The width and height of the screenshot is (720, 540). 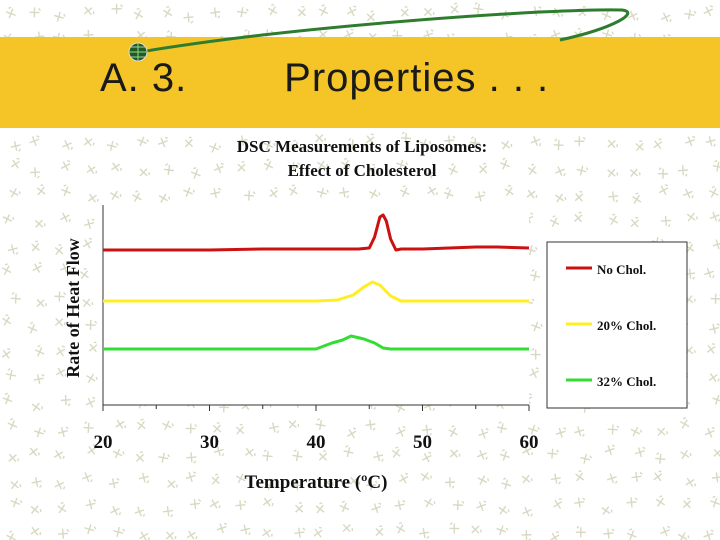 I want to click on chart-title: DSC Measurements of Liposomes:, so click(x=362, y=146).